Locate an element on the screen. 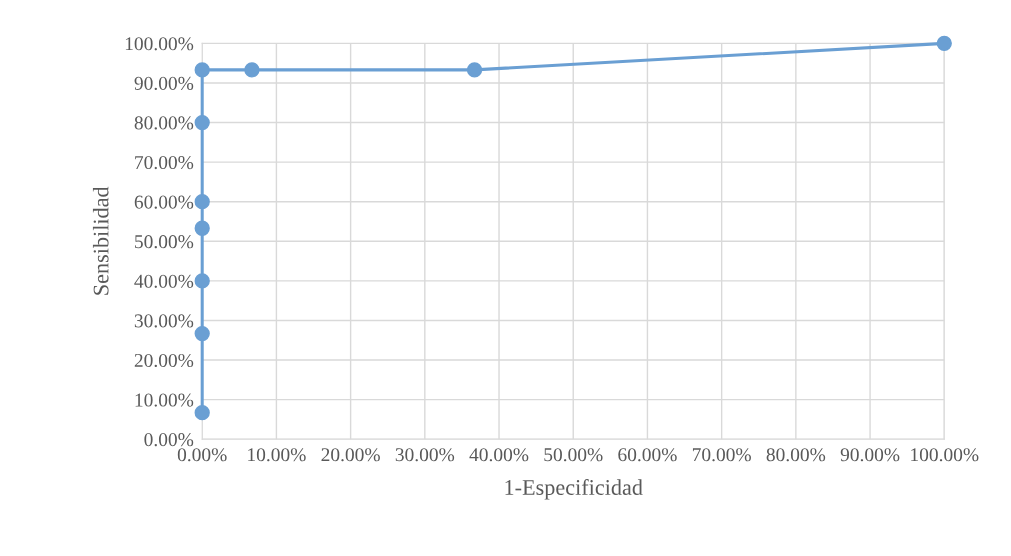 This screenshot has height=556, width=1011. x-tick-label: 50.00% is located at coordinates (573, 455).